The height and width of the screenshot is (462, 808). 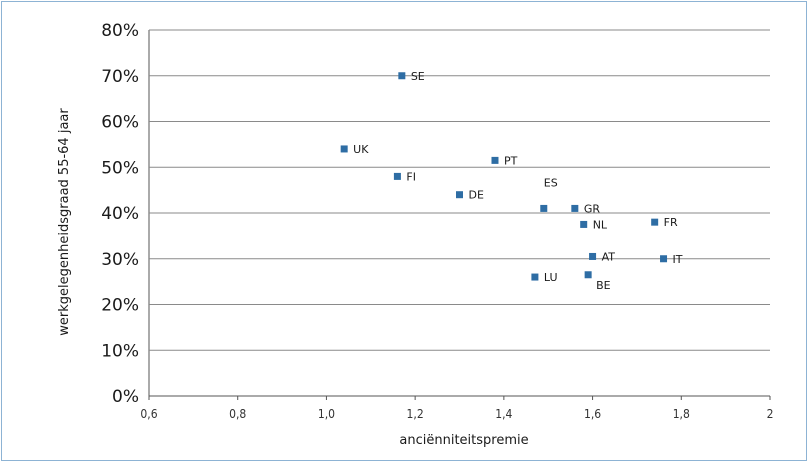 What do you see at coordinates (326, 414) in the screenshot?
I see `x-tick-label: 1,0` at bounding box center [326, 414].